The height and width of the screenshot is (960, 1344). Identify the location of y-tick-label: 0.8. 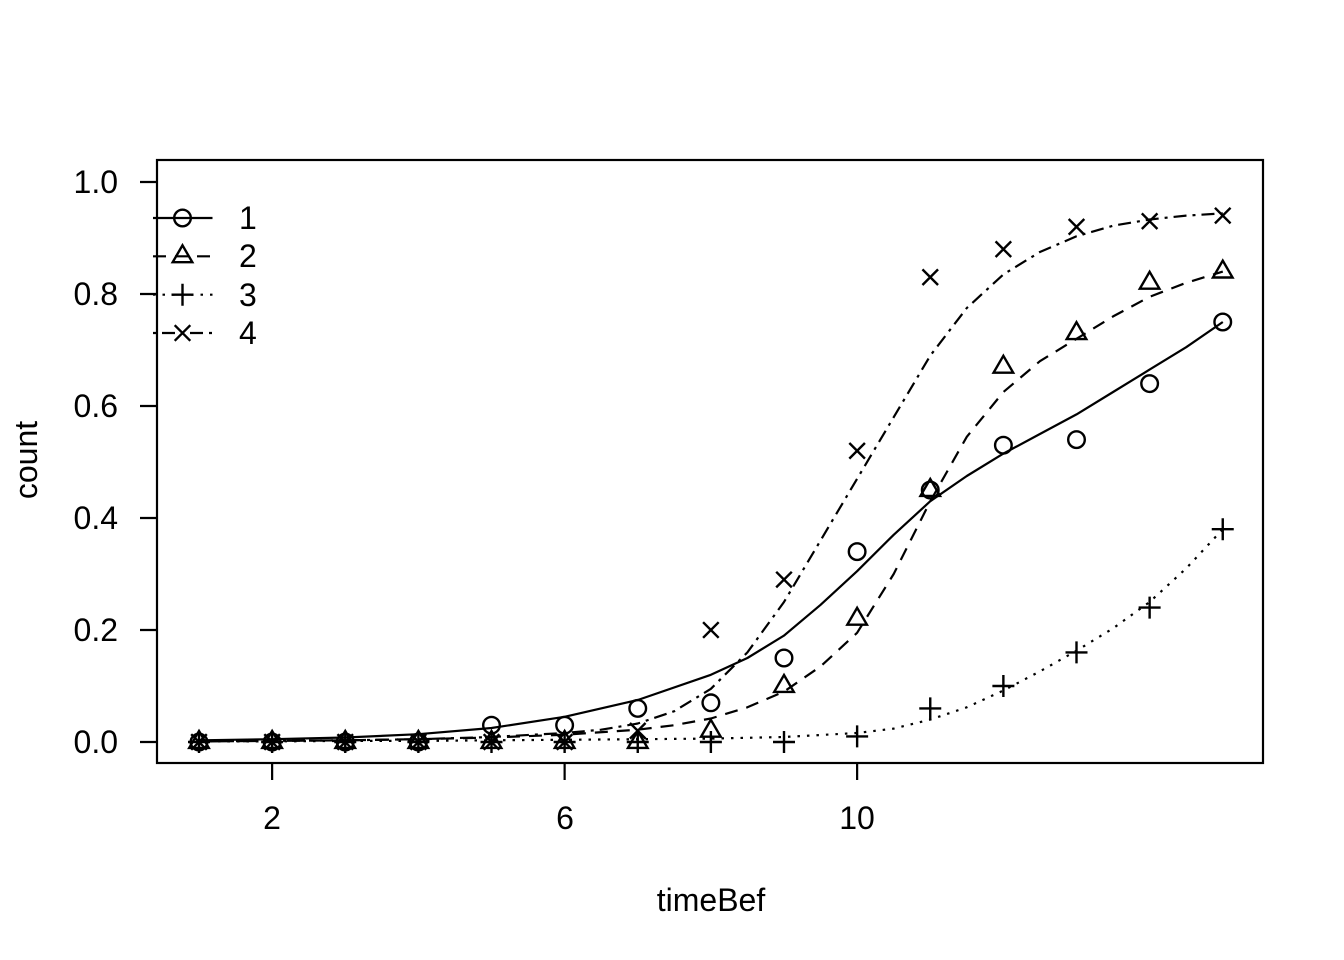
(95, 294).